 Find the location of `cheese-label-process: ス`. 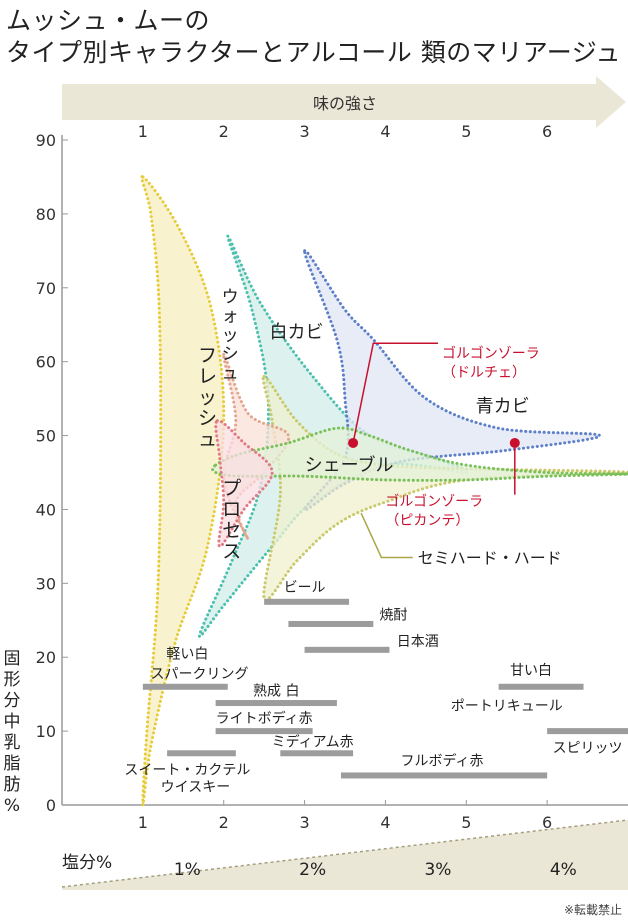

cheese-label-process: ス is located at coordinates (231, 552).